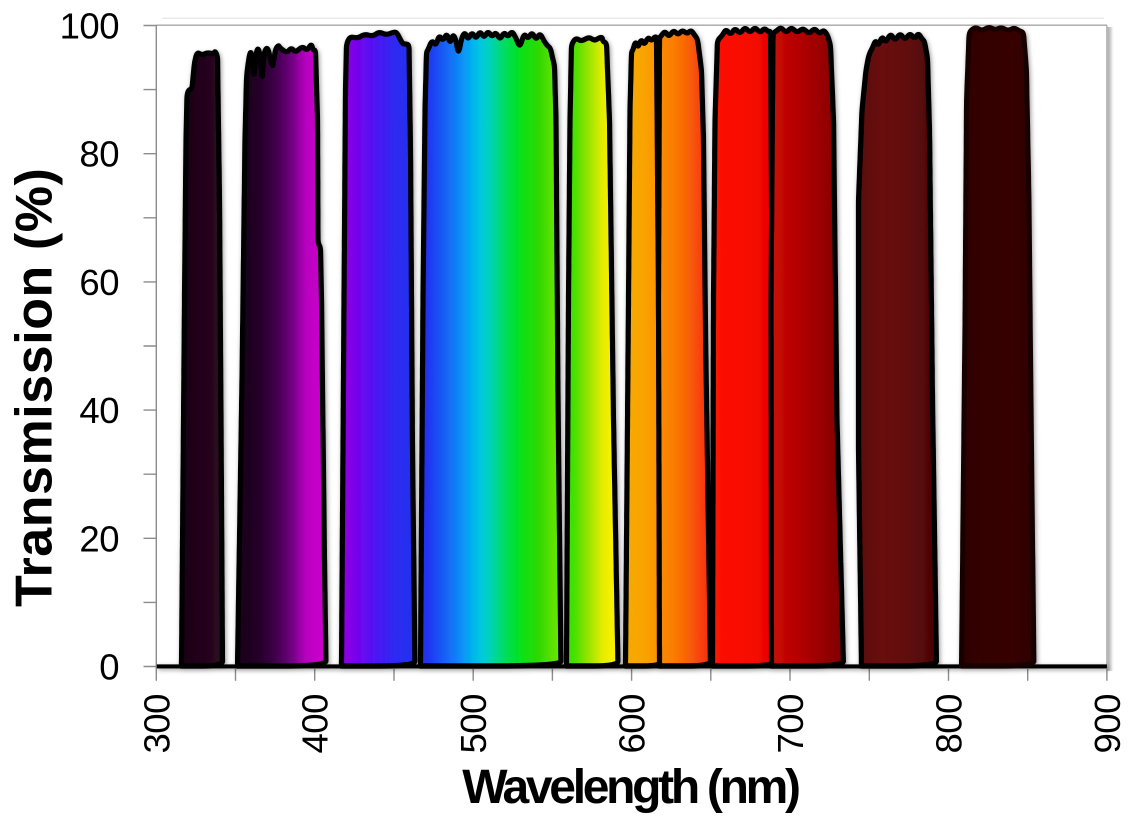 This screenshot has height=831, width=1138. Describe the element at coordinates (99, 410) in the screenshot. I see `svg-text: 40` at that location.